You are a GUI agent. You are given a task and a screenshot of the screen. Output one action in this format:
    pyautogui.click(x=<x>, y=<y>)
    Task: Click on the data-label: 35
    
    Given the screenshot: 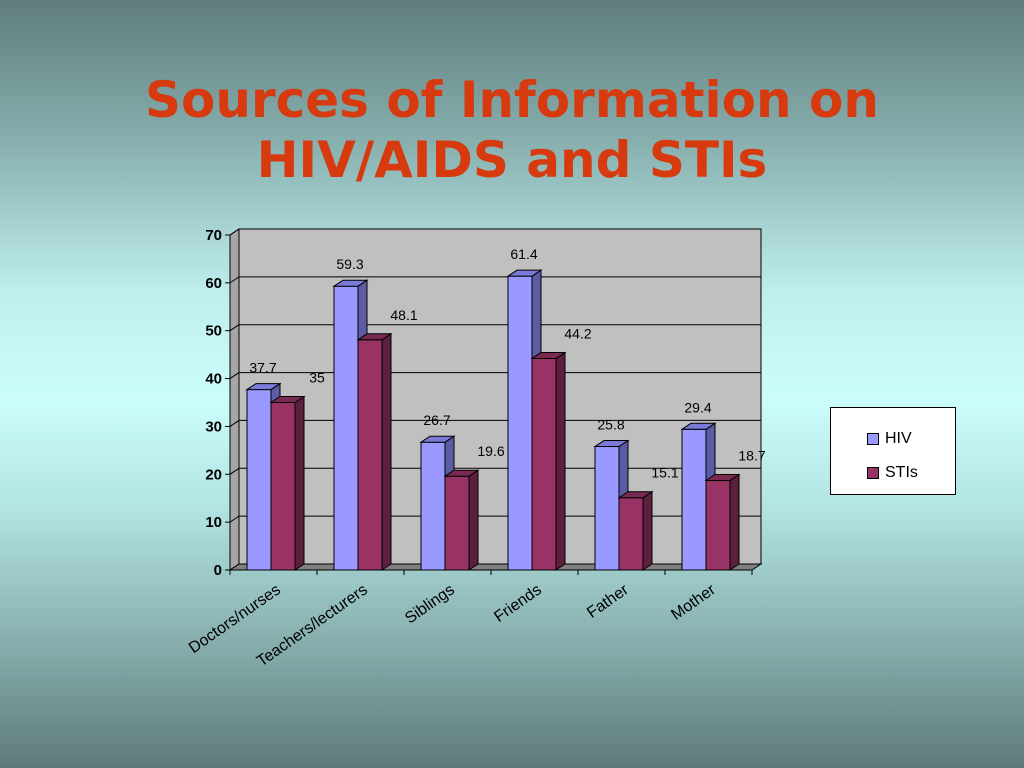 What is the action you would take?
    pyautogui.click(x=317, y=378)
    